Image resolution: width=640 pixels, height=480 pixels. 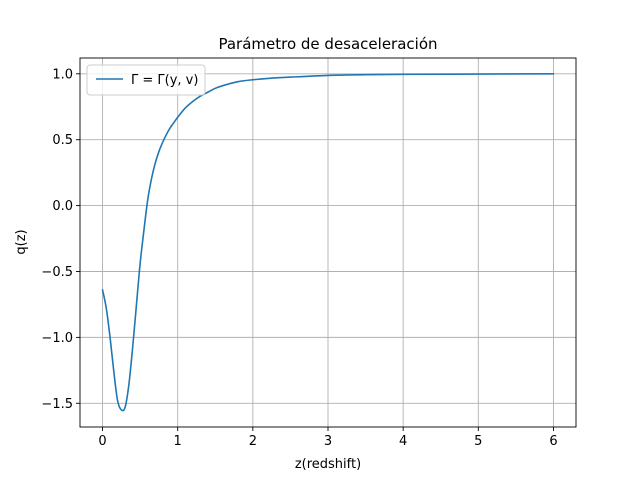 I want to click on x-tick-label: 0, so click(x=102, y=441).